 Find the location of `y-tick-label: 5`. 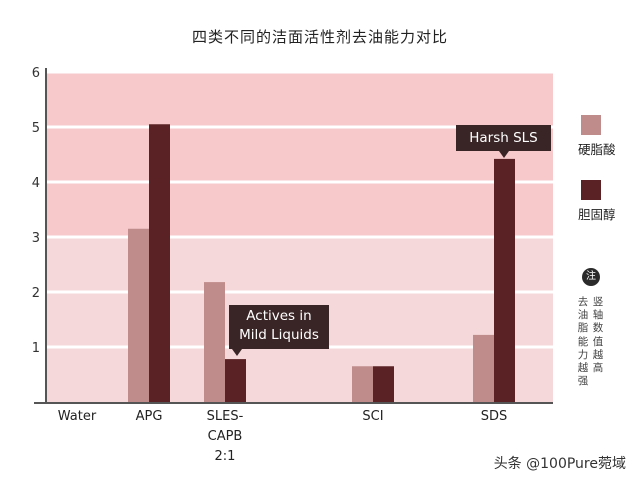

y-tick-label: 5 is located at coordinates (36, 128).